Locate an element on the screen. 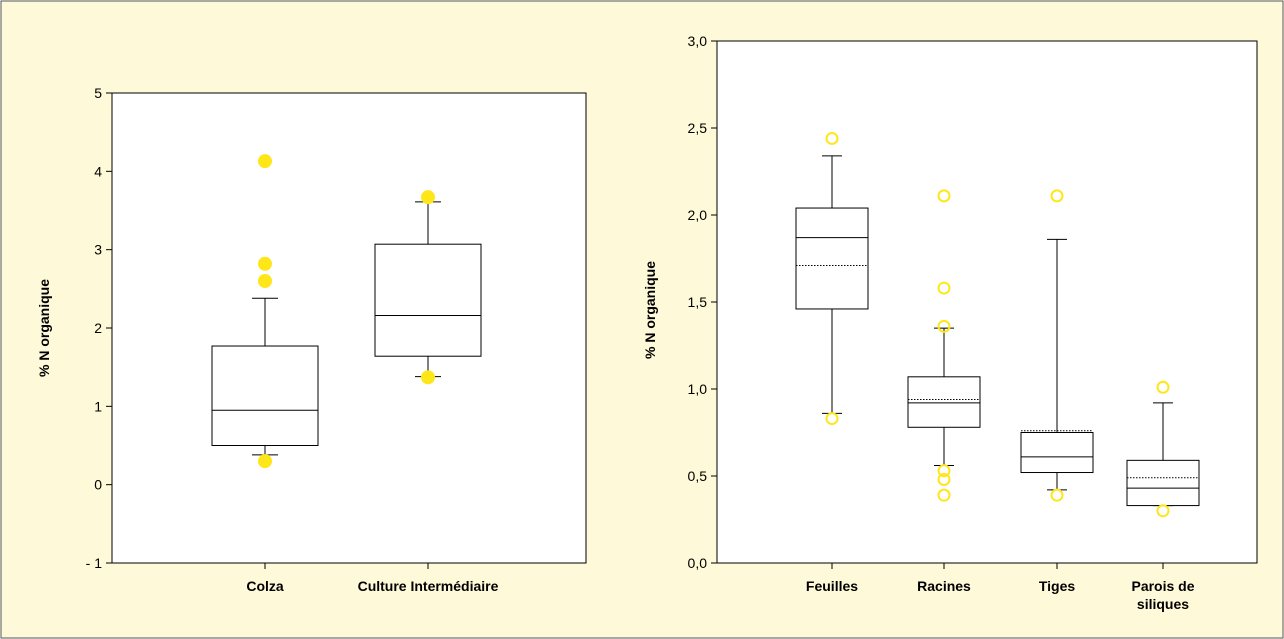 This screenshot has height=639, width=1284. y-tick-label: 3 is located at coordinates (98, 250).